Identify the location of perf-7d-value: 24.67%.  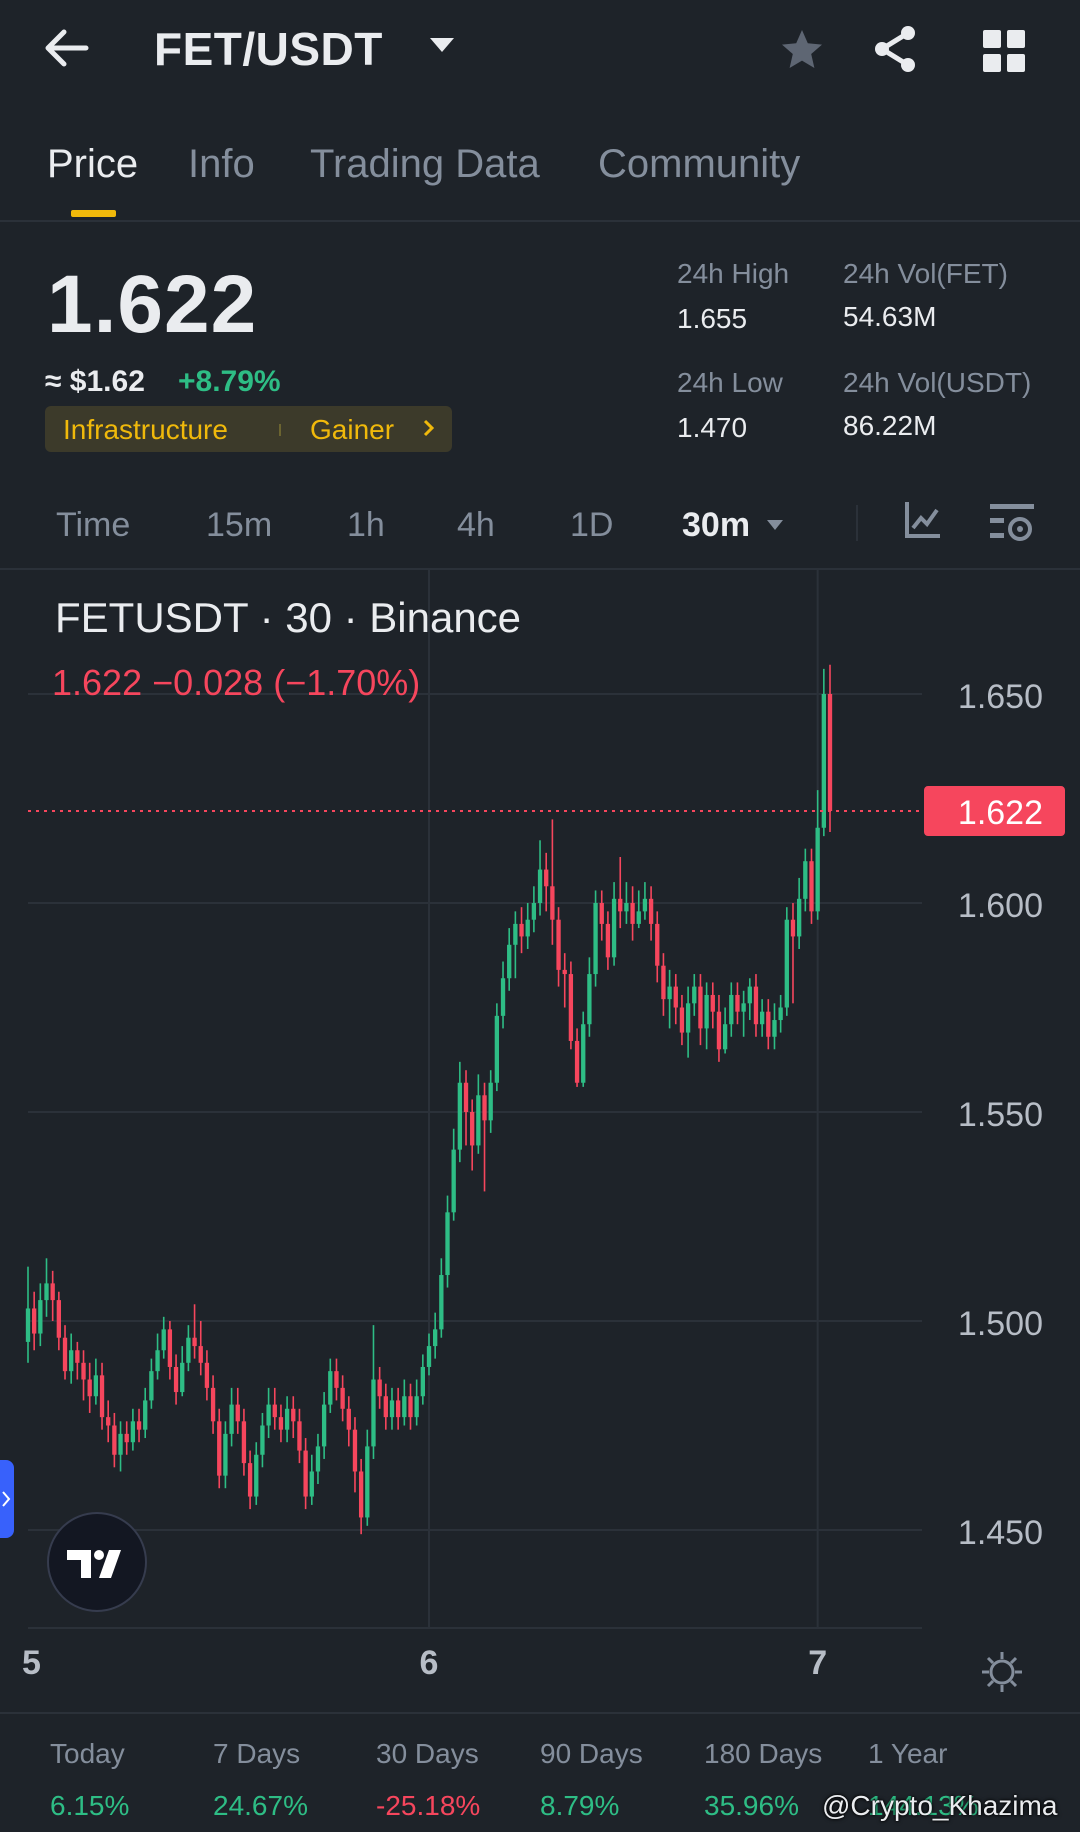
(260, 1805).